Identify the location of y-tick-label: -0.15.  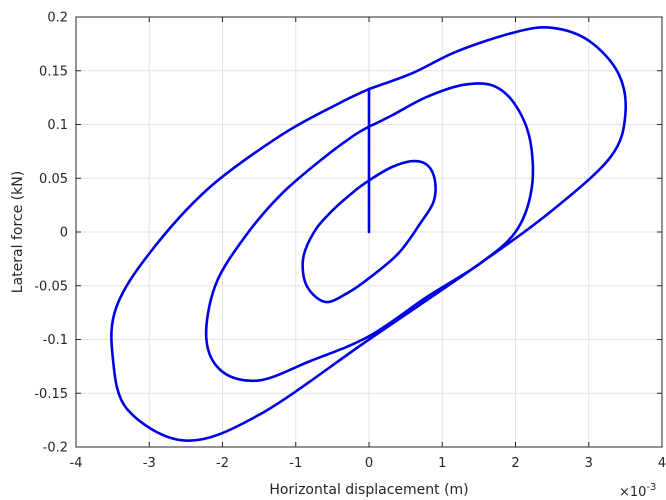
(51, 394).